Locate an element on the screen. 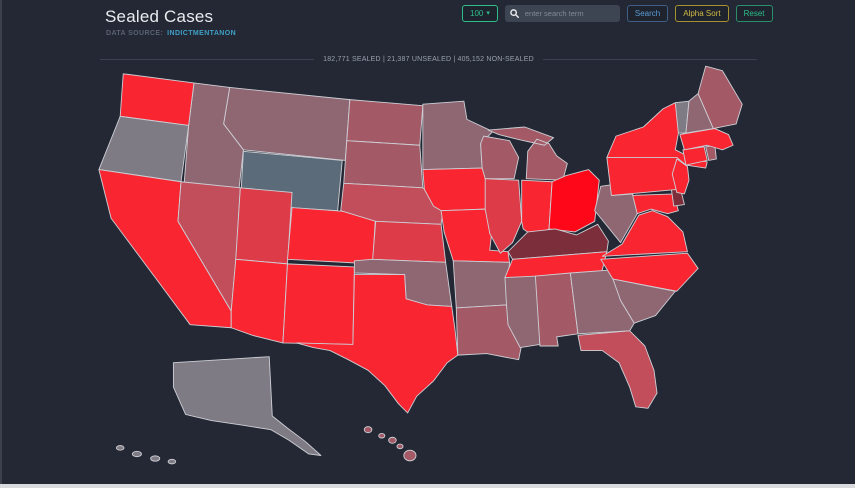  state-south-dakota is located at coordinates (383, 164).